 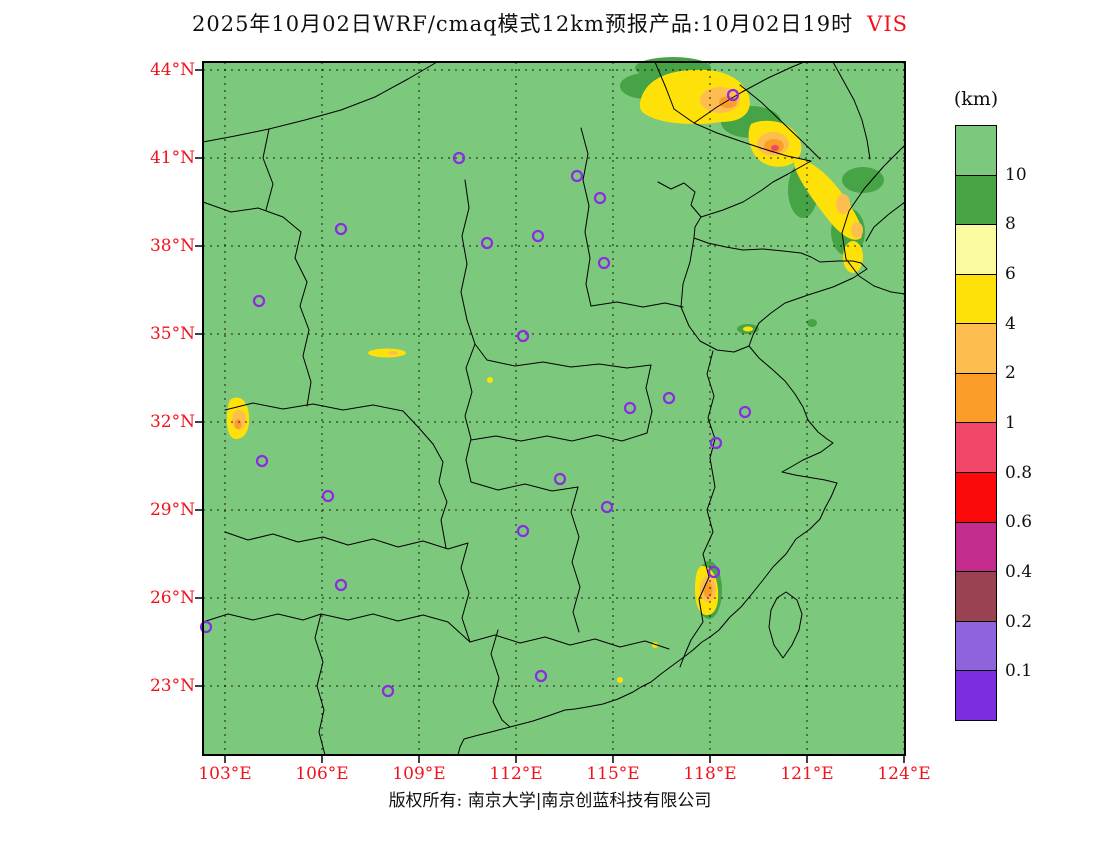 I want to click on legend-tick-0-2: 0.2, so click(x=1019, y=622).